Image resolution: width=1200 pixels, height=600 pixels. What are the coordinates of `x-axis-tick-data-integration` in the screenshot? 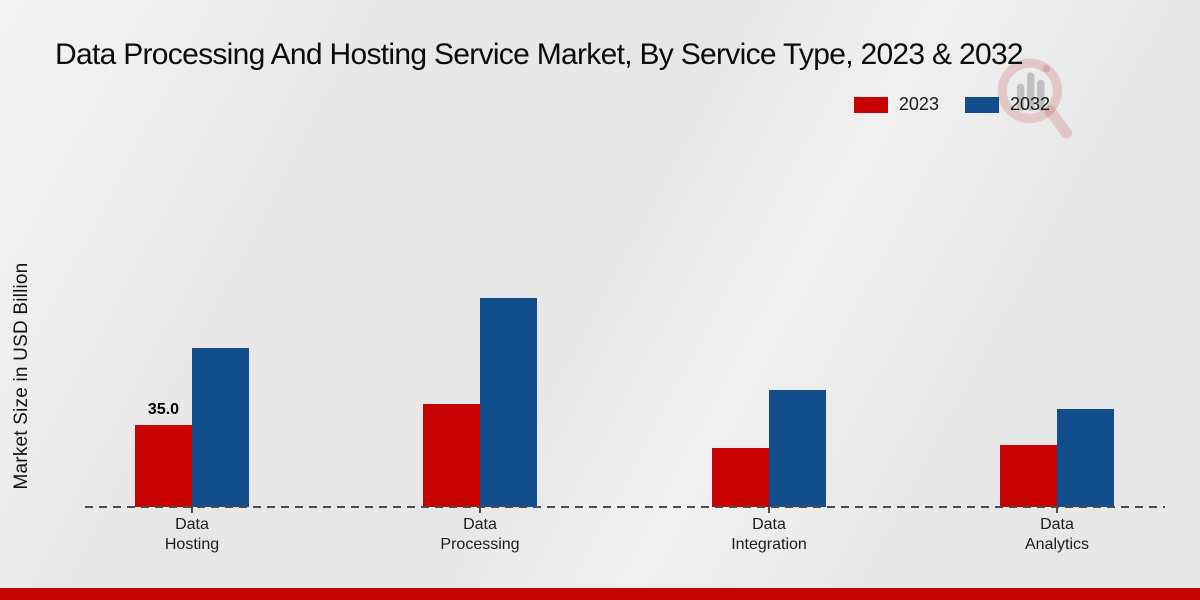 It's located at (769, 510).